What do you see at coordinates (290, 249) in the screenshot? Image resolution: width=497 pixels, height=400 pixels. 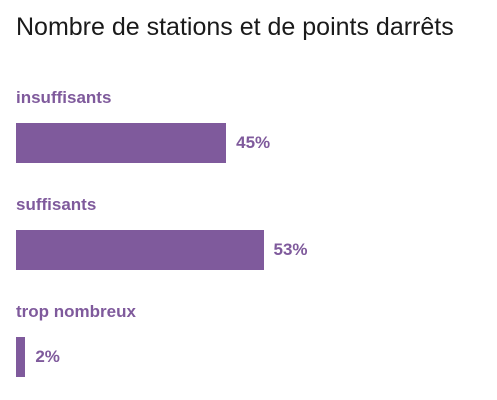 I see `value-label: 53%` at bounding box center [290, 249].